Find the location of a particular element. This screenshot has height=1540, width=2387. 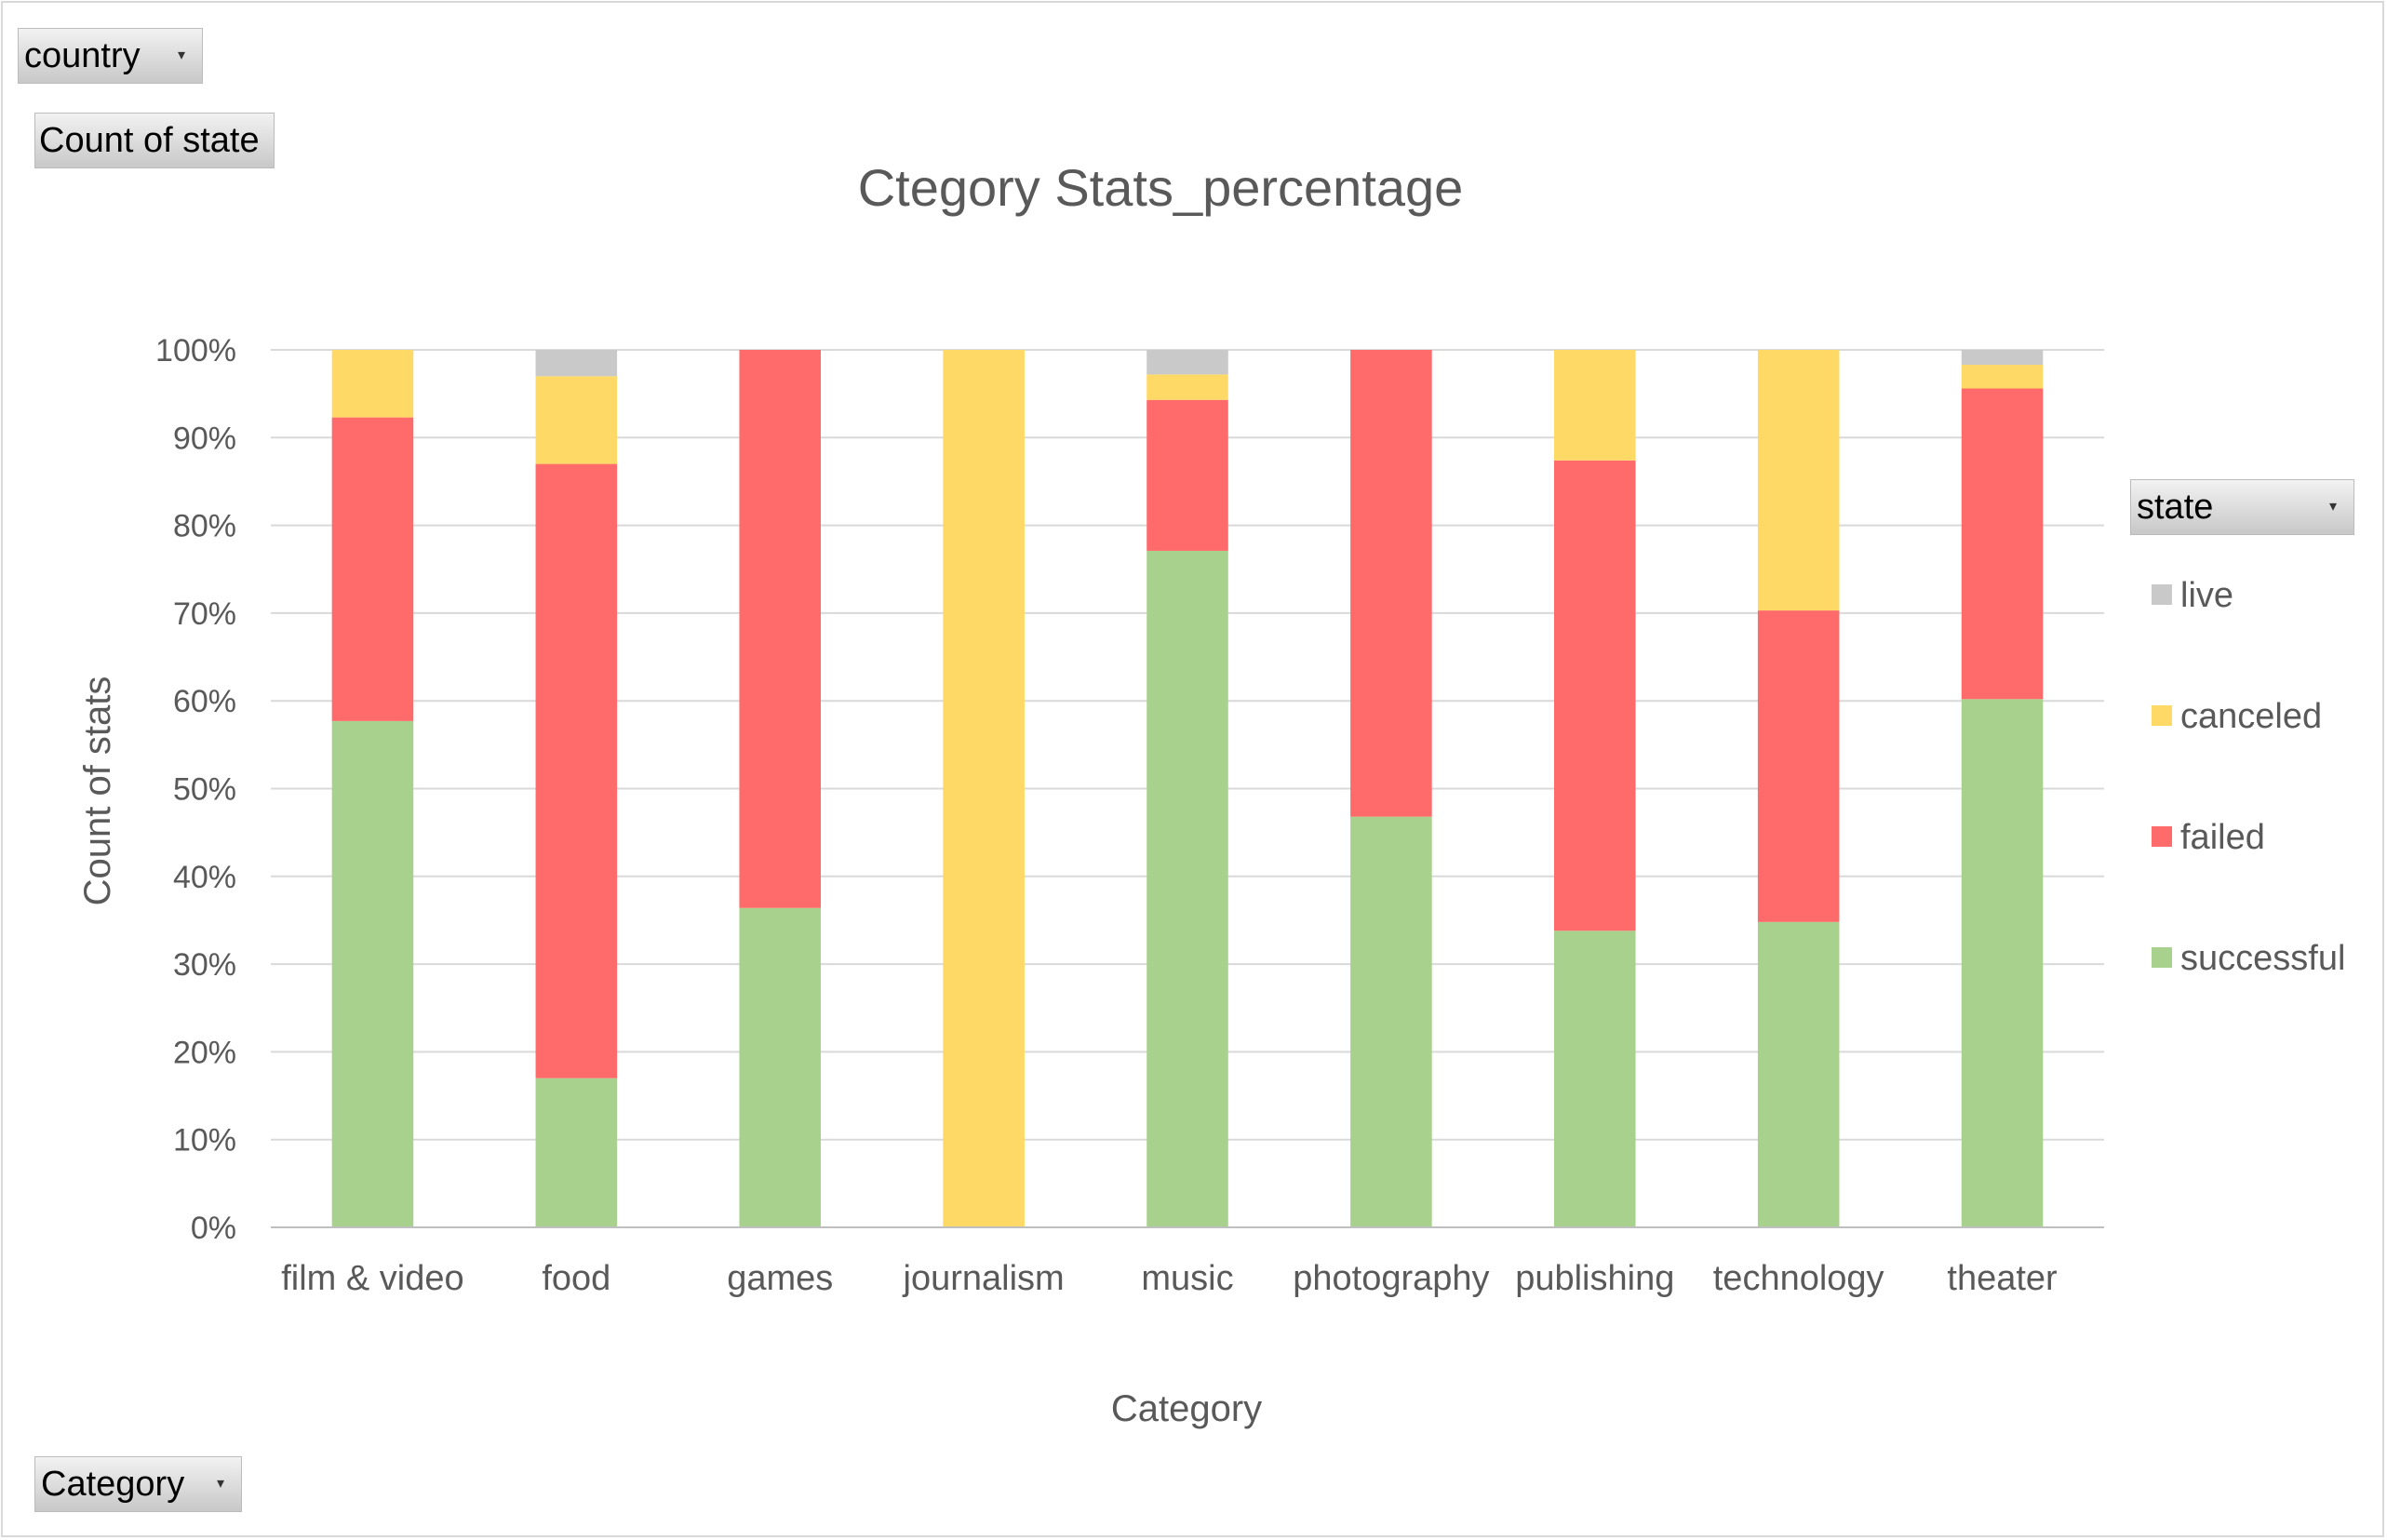

y-tick-label: 90% is located at coordinates (204, 438).